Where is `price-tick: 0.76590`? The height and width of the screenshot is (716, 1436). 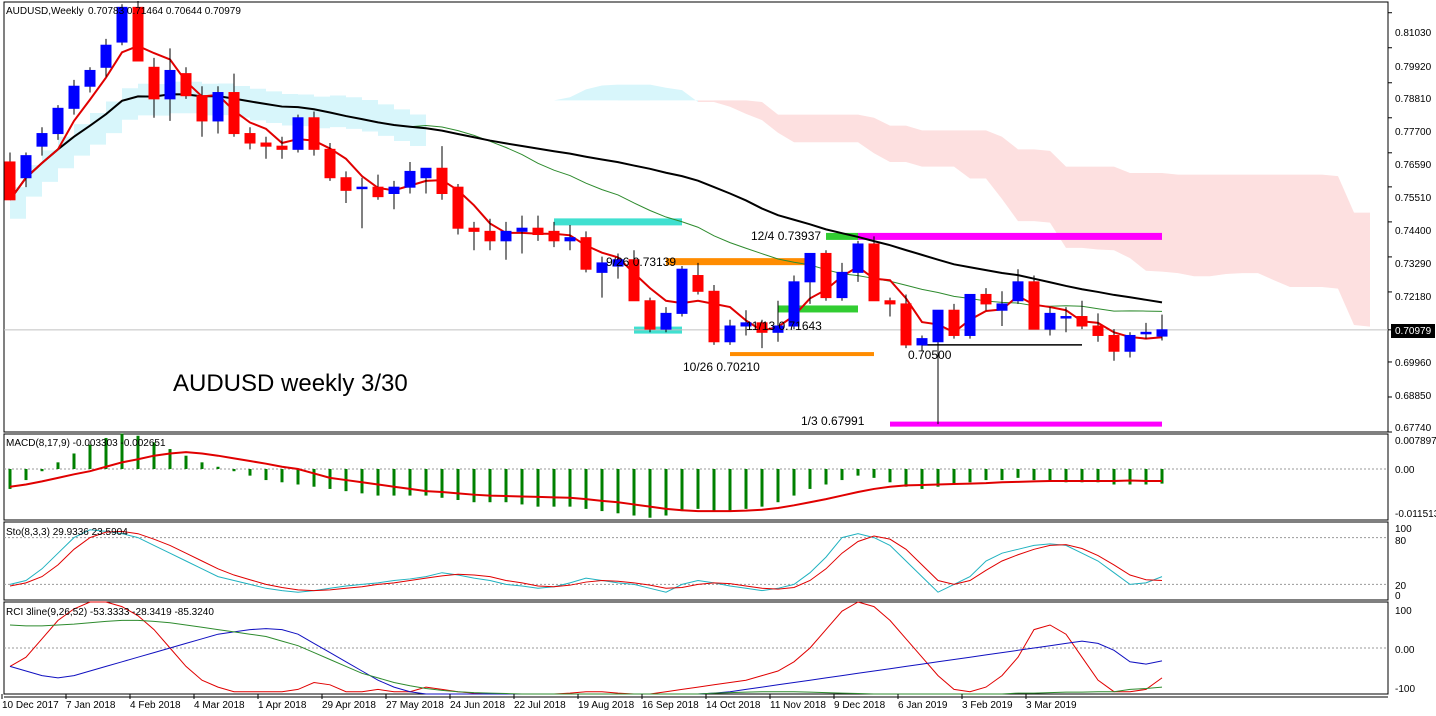
price-tick: 0.76590 is located at coordinates (1413, 165).